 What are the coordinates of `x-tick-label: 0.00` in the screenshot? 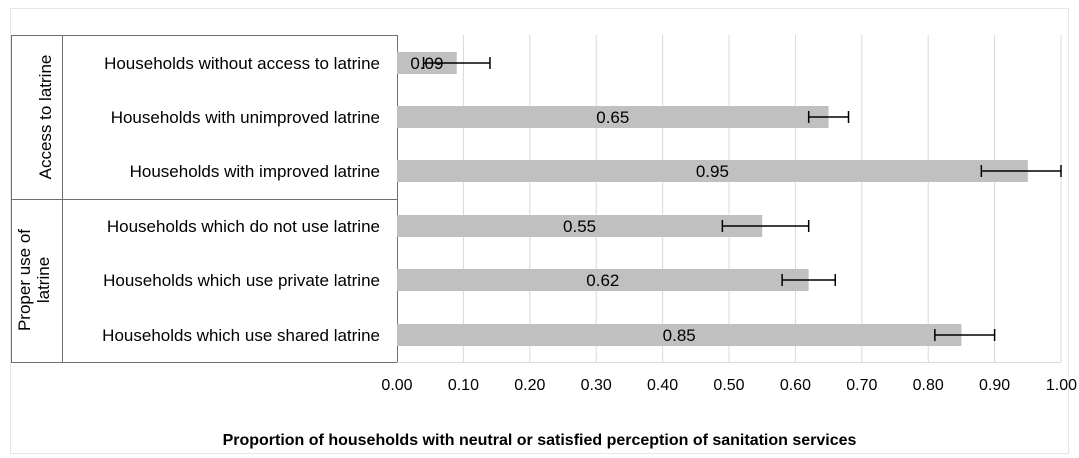 It's located at (396, 385).